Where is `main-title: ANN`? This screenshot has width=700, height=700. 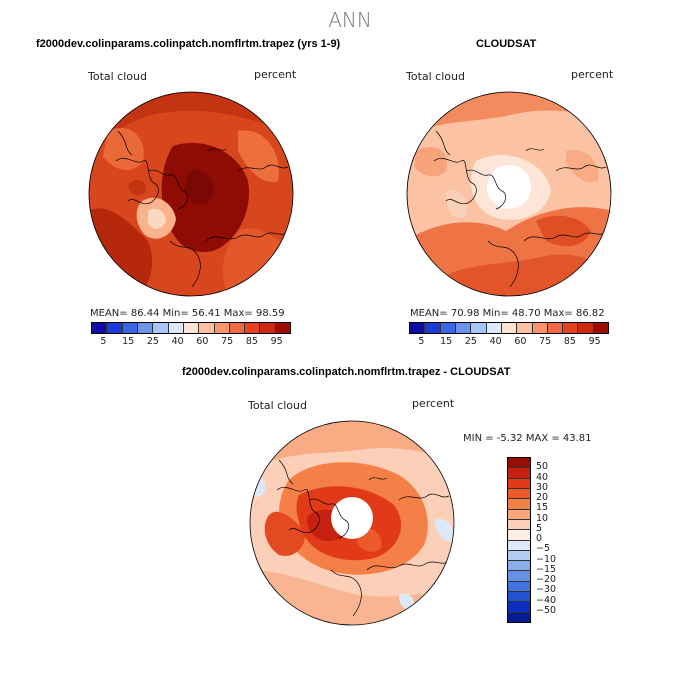
main-title: ANN is located at coordinates (350, 20).